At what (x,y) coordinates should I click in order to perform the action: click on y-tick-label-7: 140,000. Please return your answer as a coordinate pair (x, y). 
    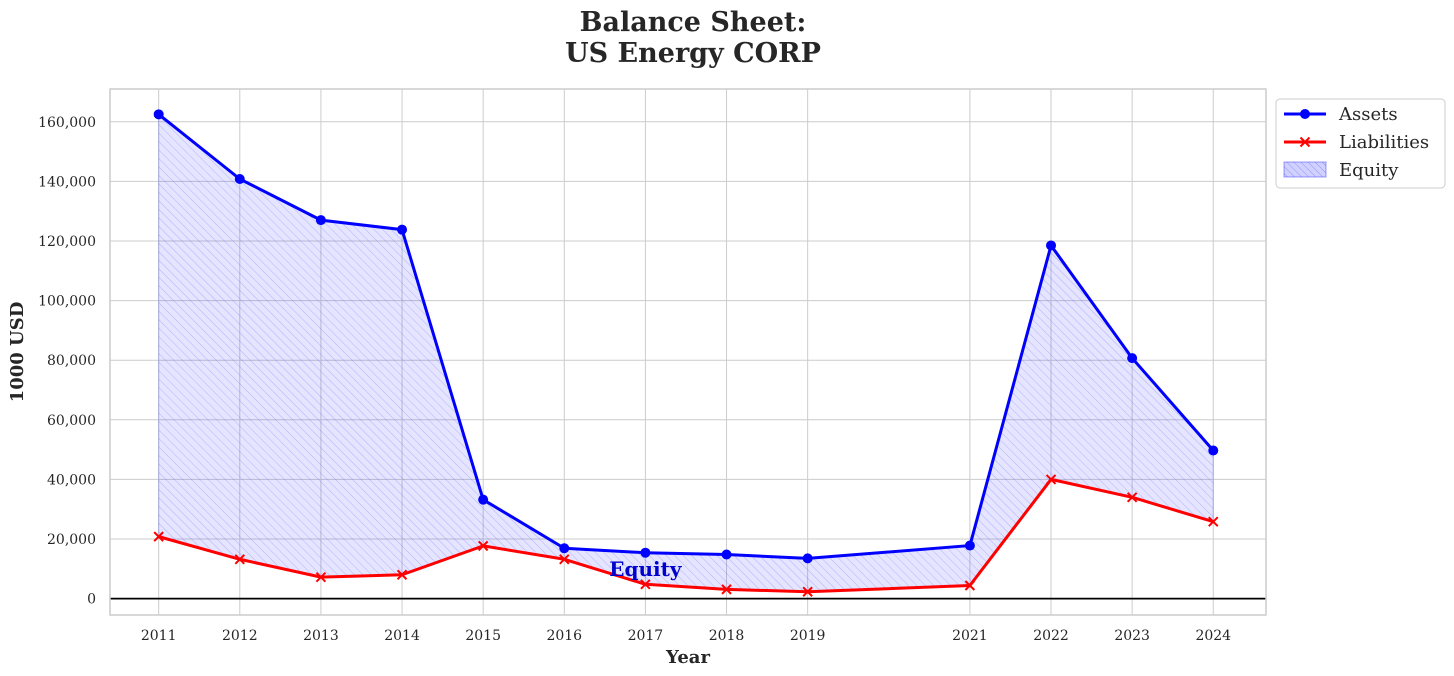
    Looking at the image, I should click on (67, 182).